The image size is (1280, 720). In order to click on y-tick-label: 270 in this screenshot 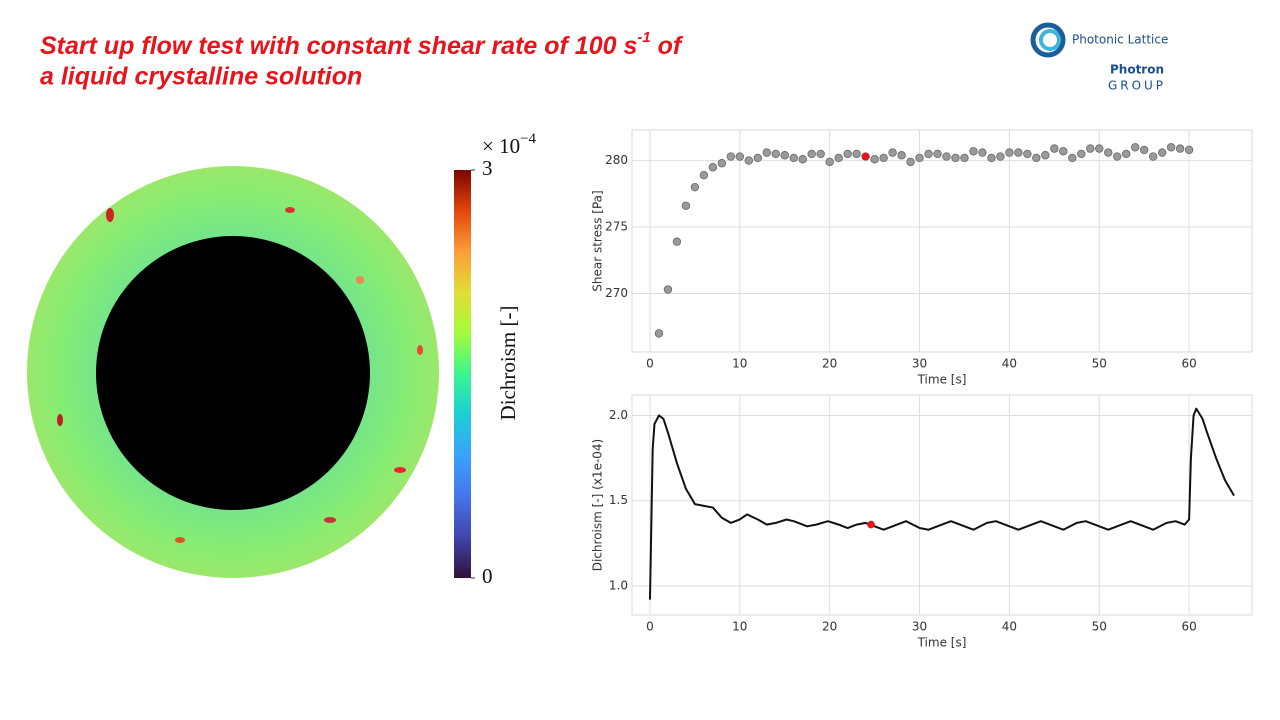, I will do `click(616, 293)`.